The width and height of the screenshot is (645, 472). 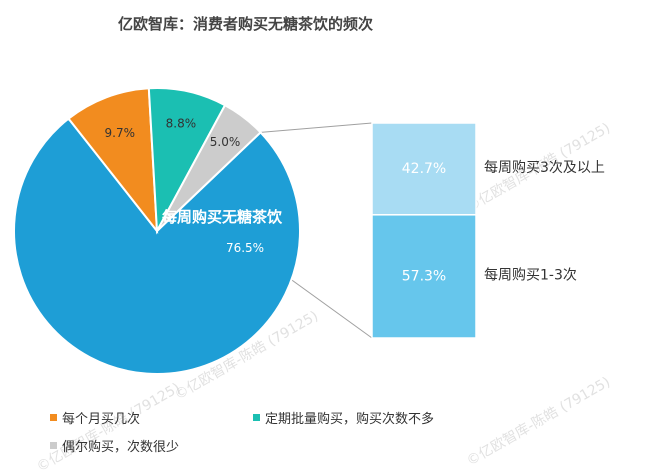 What do you see at coordinates (316, 127) in the screenshot?
I see `connector-top` at bounding box center [316, 127].